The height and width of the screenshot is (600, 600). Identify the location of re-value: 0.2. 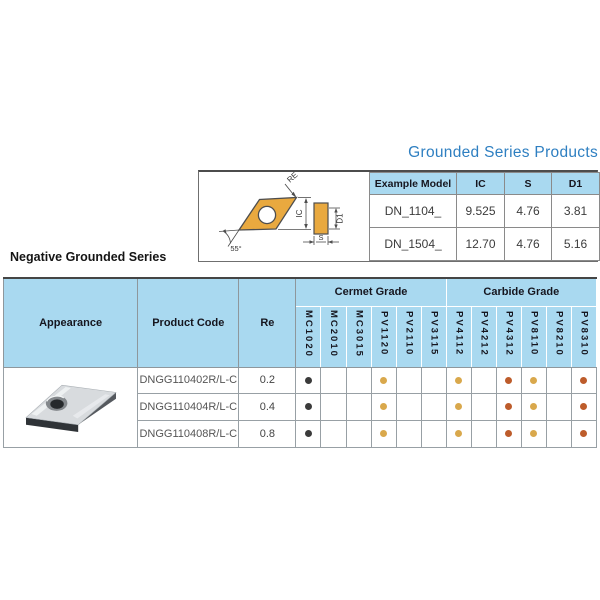
(267, 380).